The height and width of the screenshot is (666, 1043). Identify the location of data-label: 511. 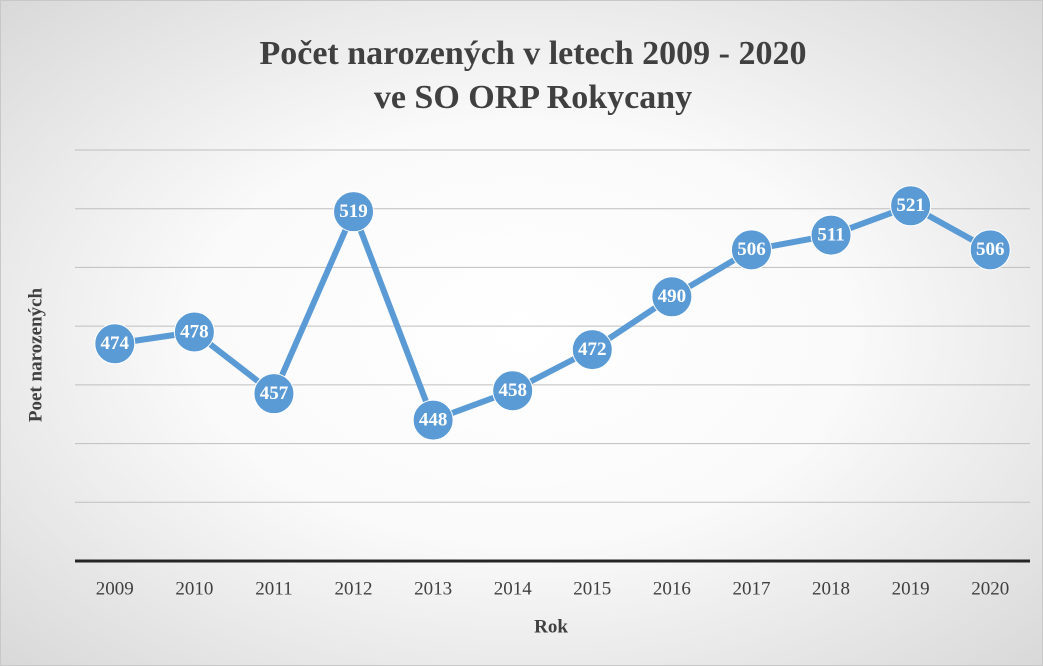
(830, 234).